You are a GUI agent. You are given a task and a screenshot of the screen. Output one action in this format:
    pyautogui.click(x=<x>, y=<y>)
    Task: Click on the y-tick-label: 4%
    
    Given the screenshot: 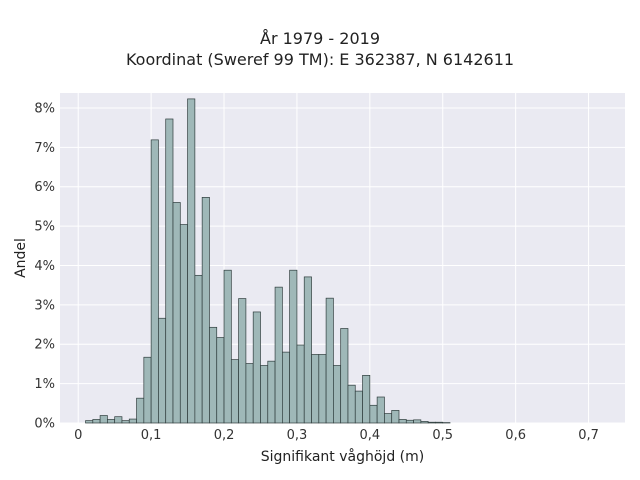 What is the action you would take?
    pyautogui.click(x=44, y=266)
    